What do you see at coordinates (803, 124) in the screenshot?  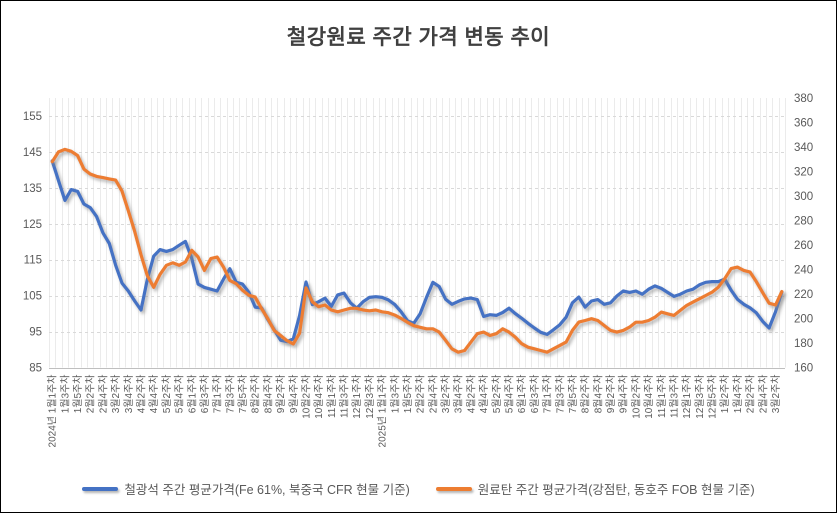 I see `svg-text: 360` at bounding box center [803, 124].